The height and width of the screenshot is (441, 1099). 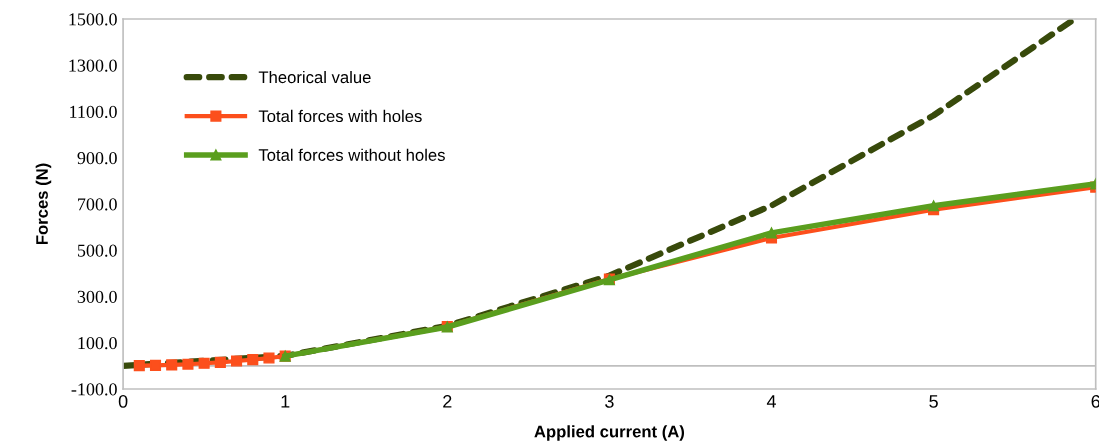 I want to click on y-axis-title: Forces (N), so click(x=43, y=204).